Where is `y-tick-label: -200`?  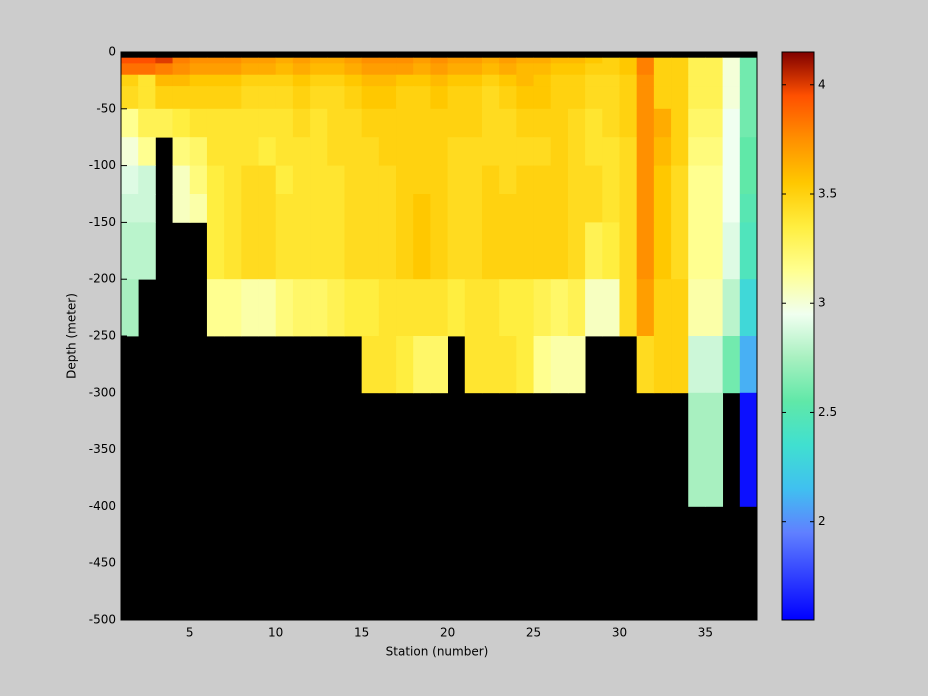
y-tick-label: -200 is located at coordinates (102, 279).